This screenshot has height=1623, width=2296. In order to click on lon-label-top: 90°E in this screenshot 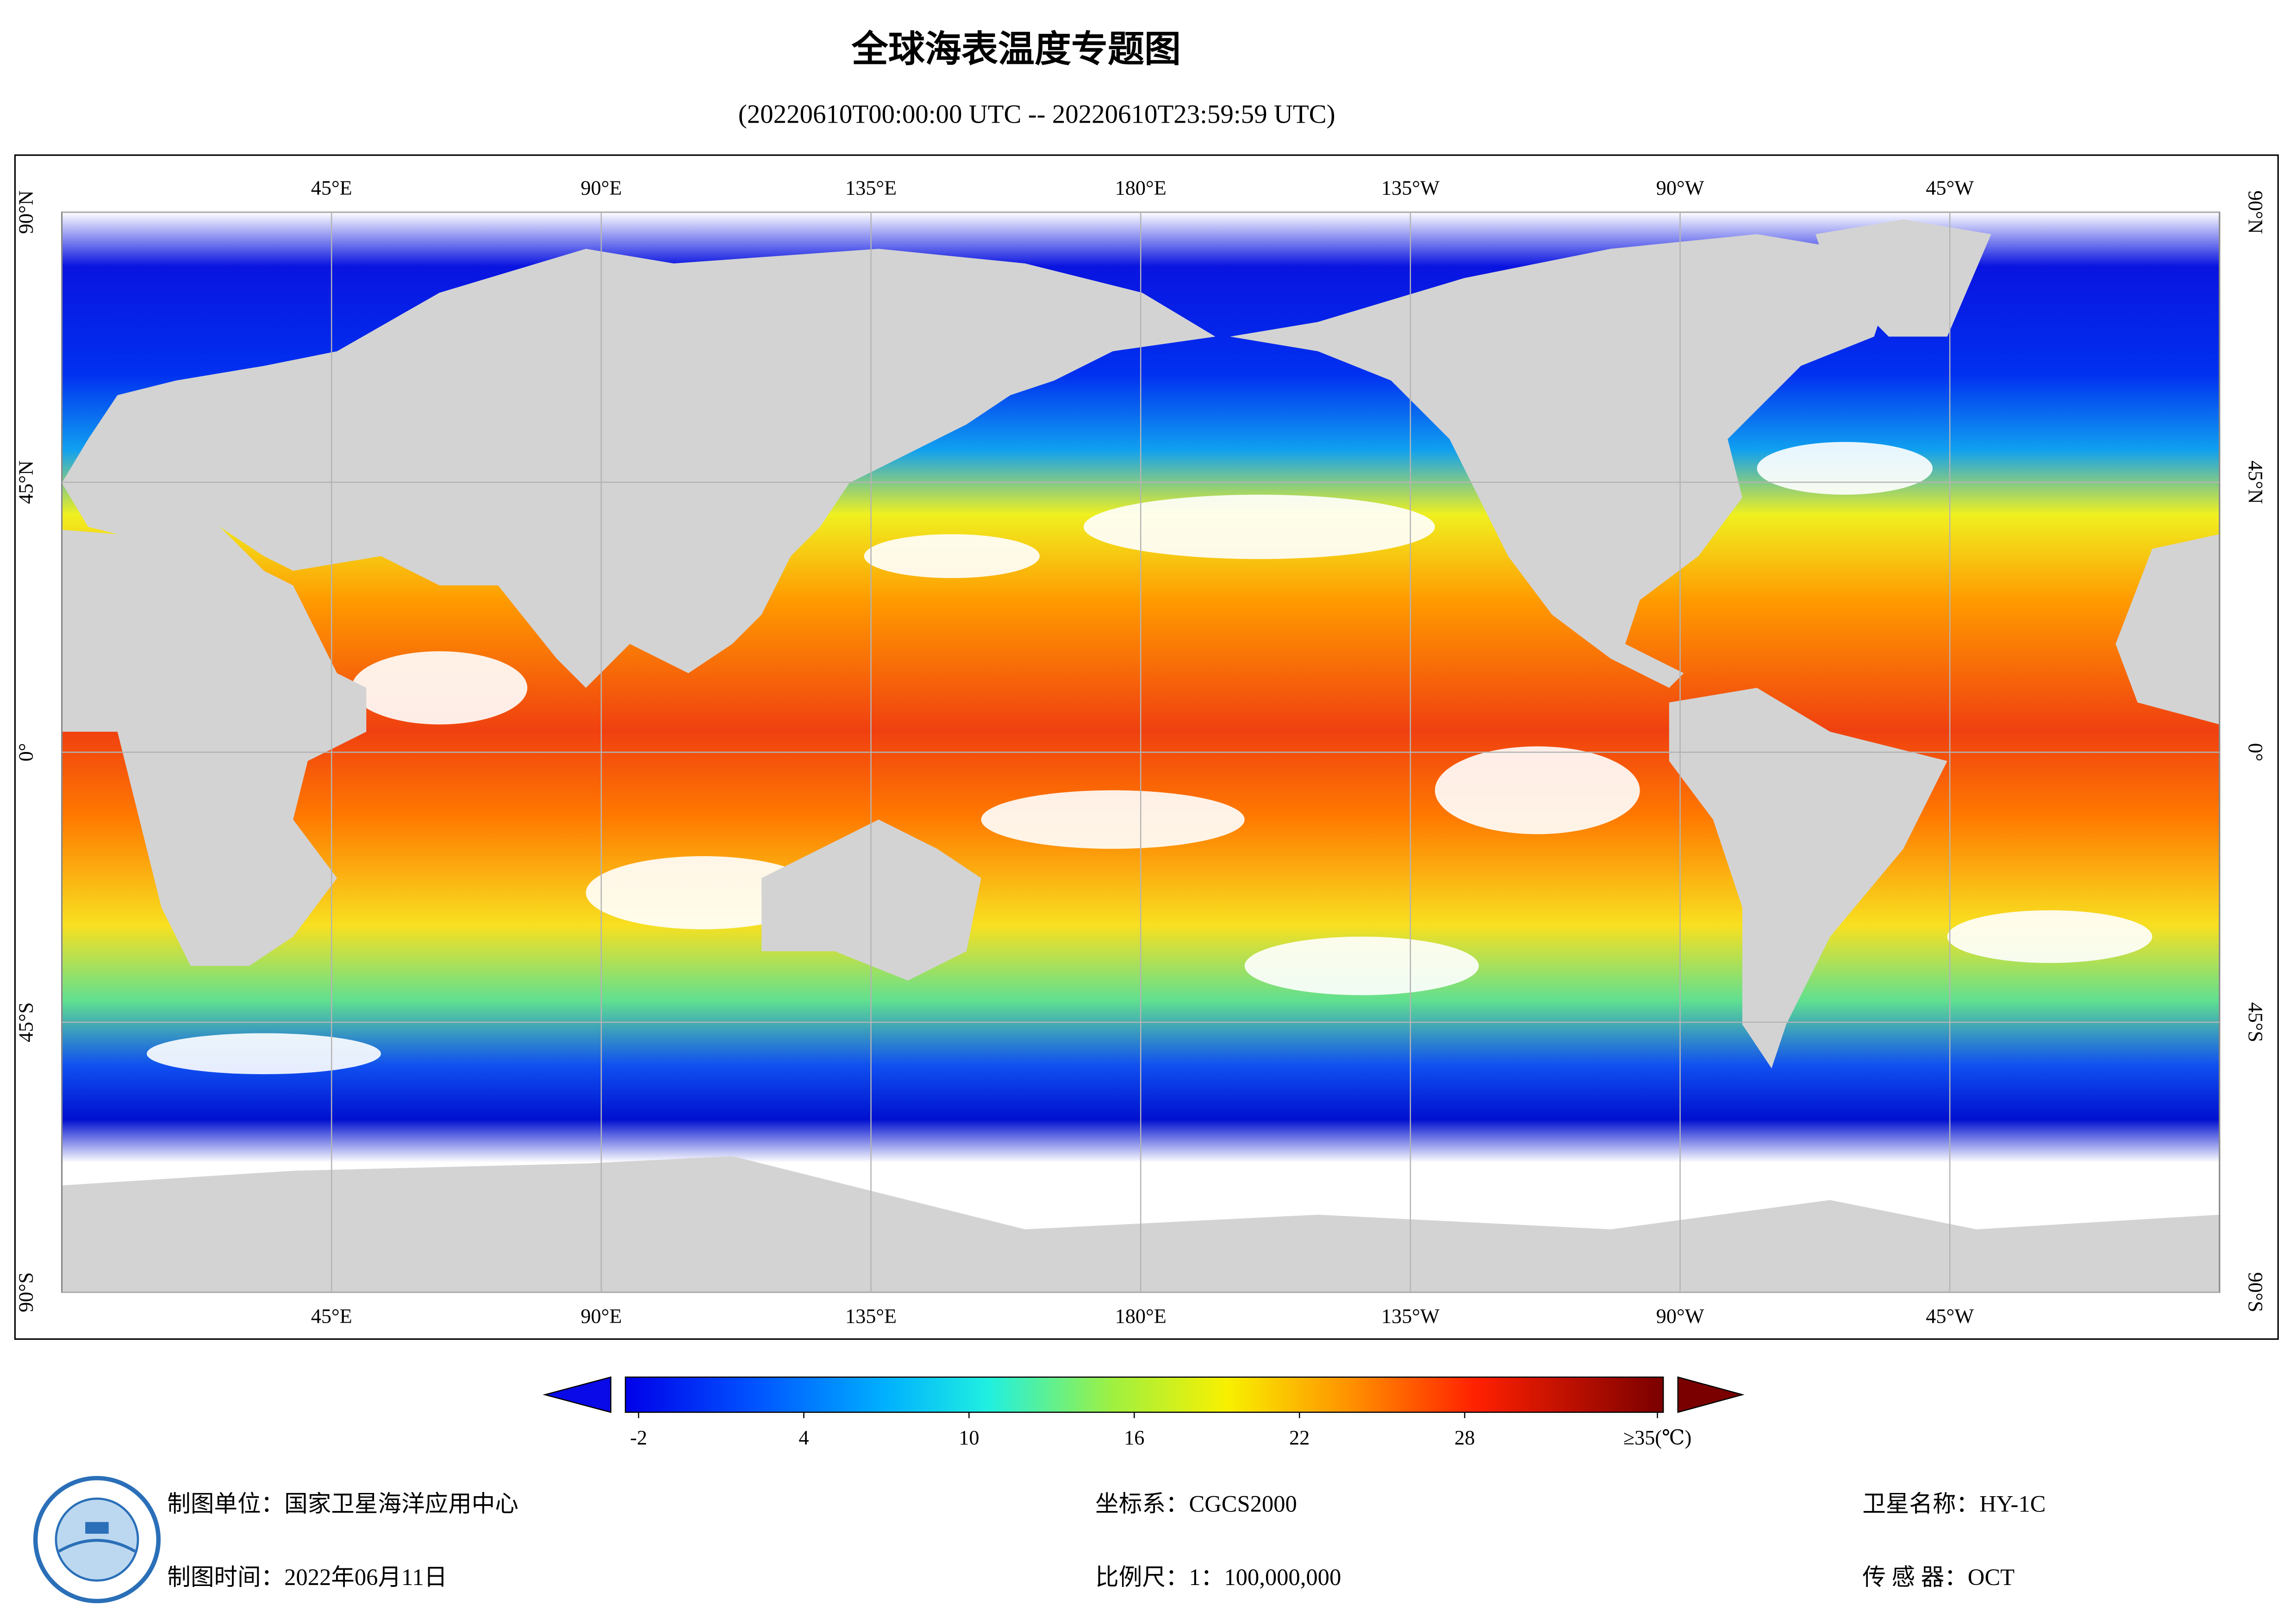, I will do `click(601, 188)`.